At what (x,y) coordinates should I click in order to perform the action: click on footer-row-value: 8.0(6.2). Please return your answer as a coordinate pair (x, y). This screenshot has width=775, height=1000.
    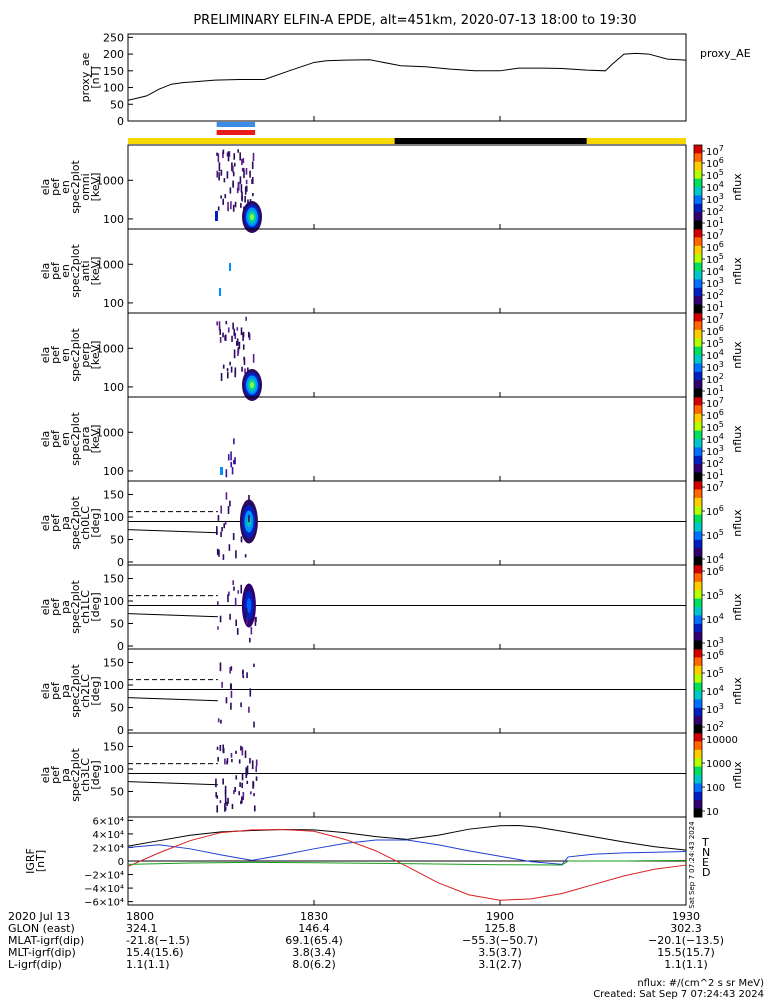
    Looking at the image, I should click on (314, 964).